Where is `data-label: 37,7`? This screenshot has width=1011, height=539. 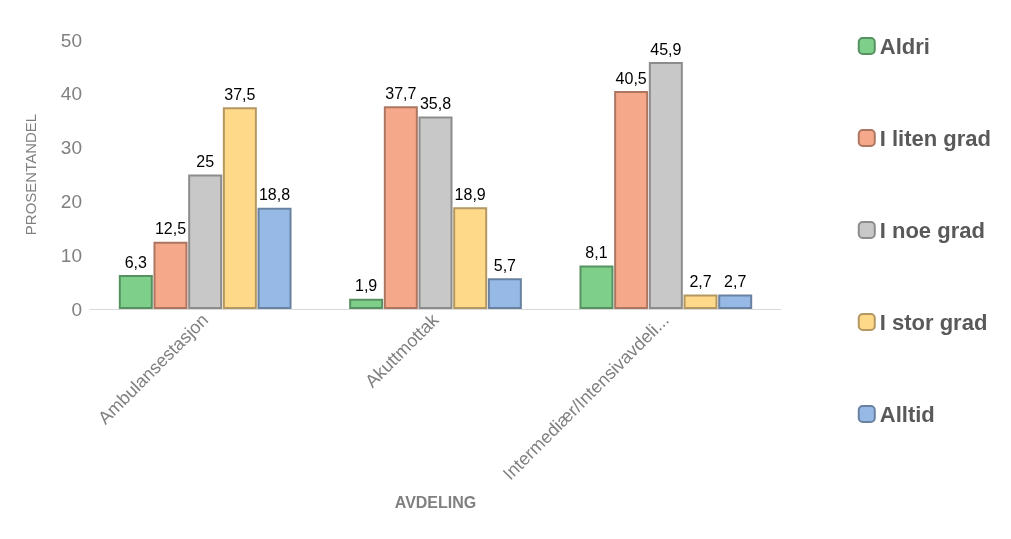 data-label: 37,7 is located at coordinates (401, 93).